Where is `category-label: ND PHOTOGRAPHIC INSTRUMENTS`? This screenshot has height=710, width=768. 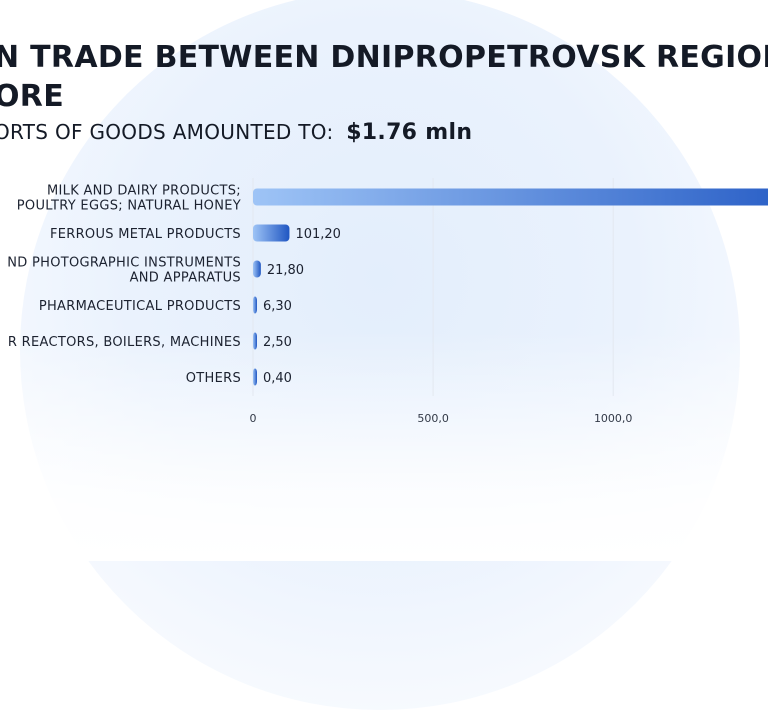
category-label: ND PHOTOGRAPHIC INSTRUMENTS is located at coordinates (124, 263).